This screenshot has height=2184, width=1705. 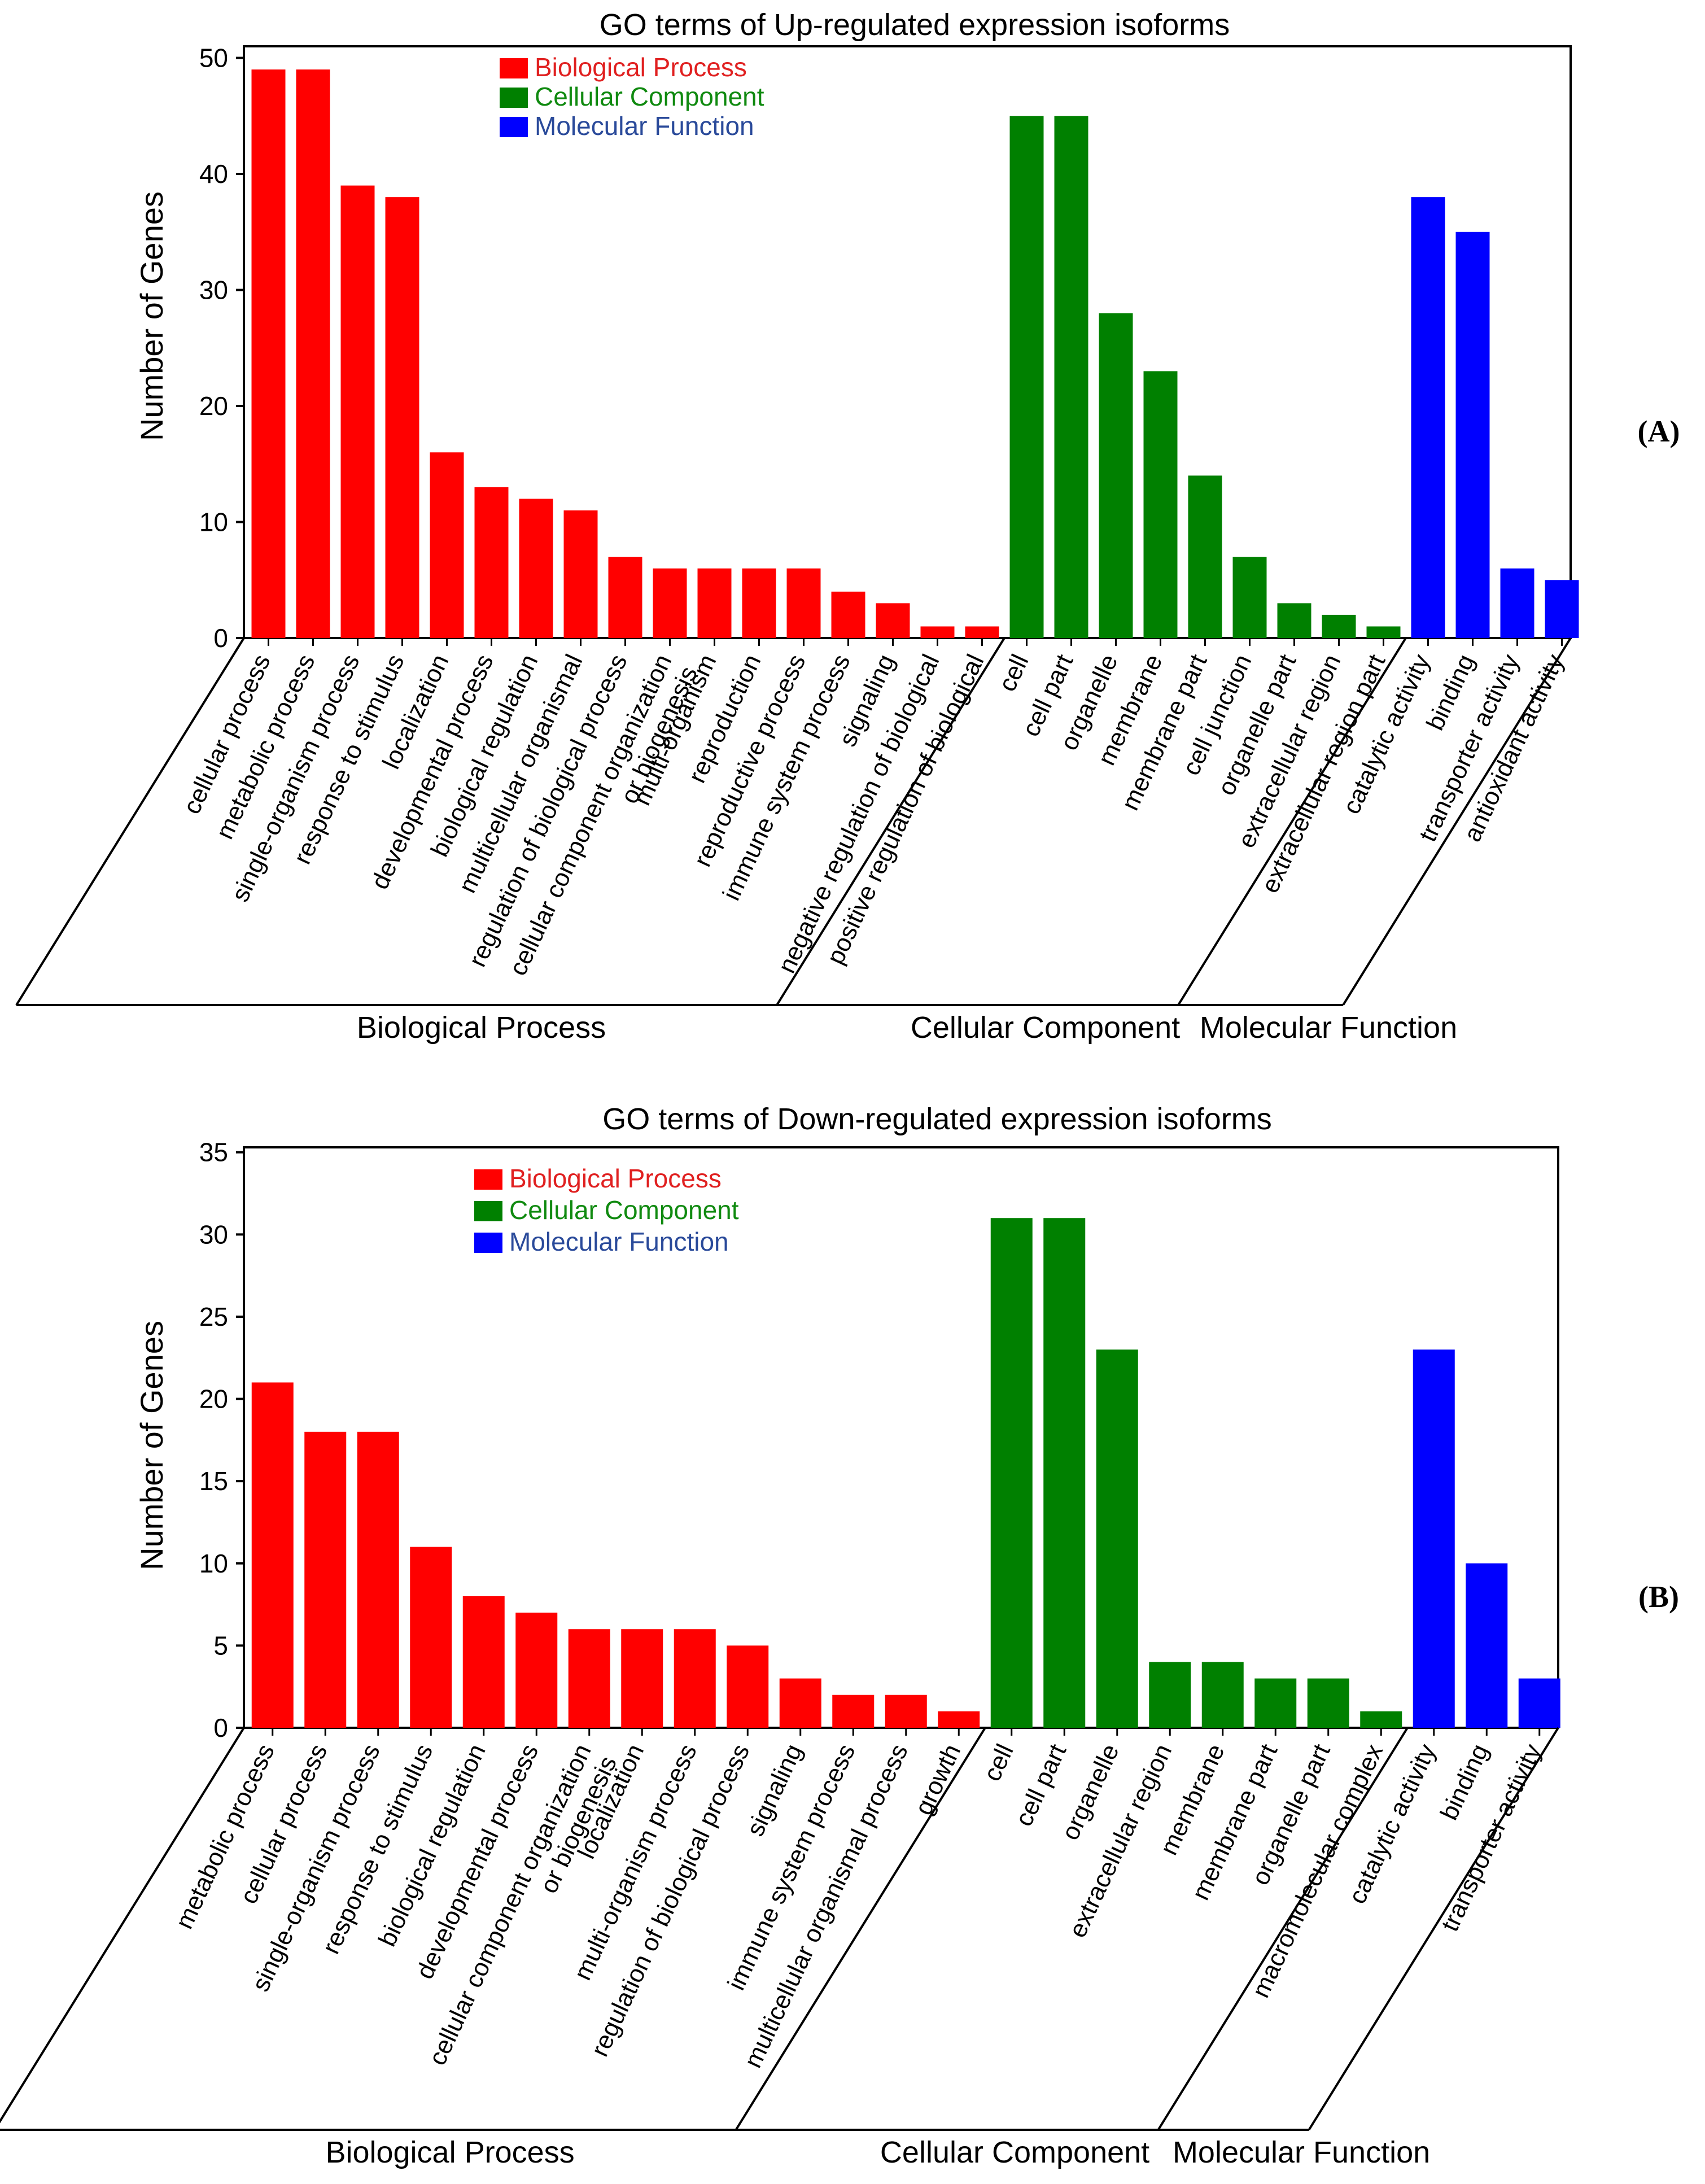 I want to click on y-tick-label: 25, so click(x=214, y=1316).